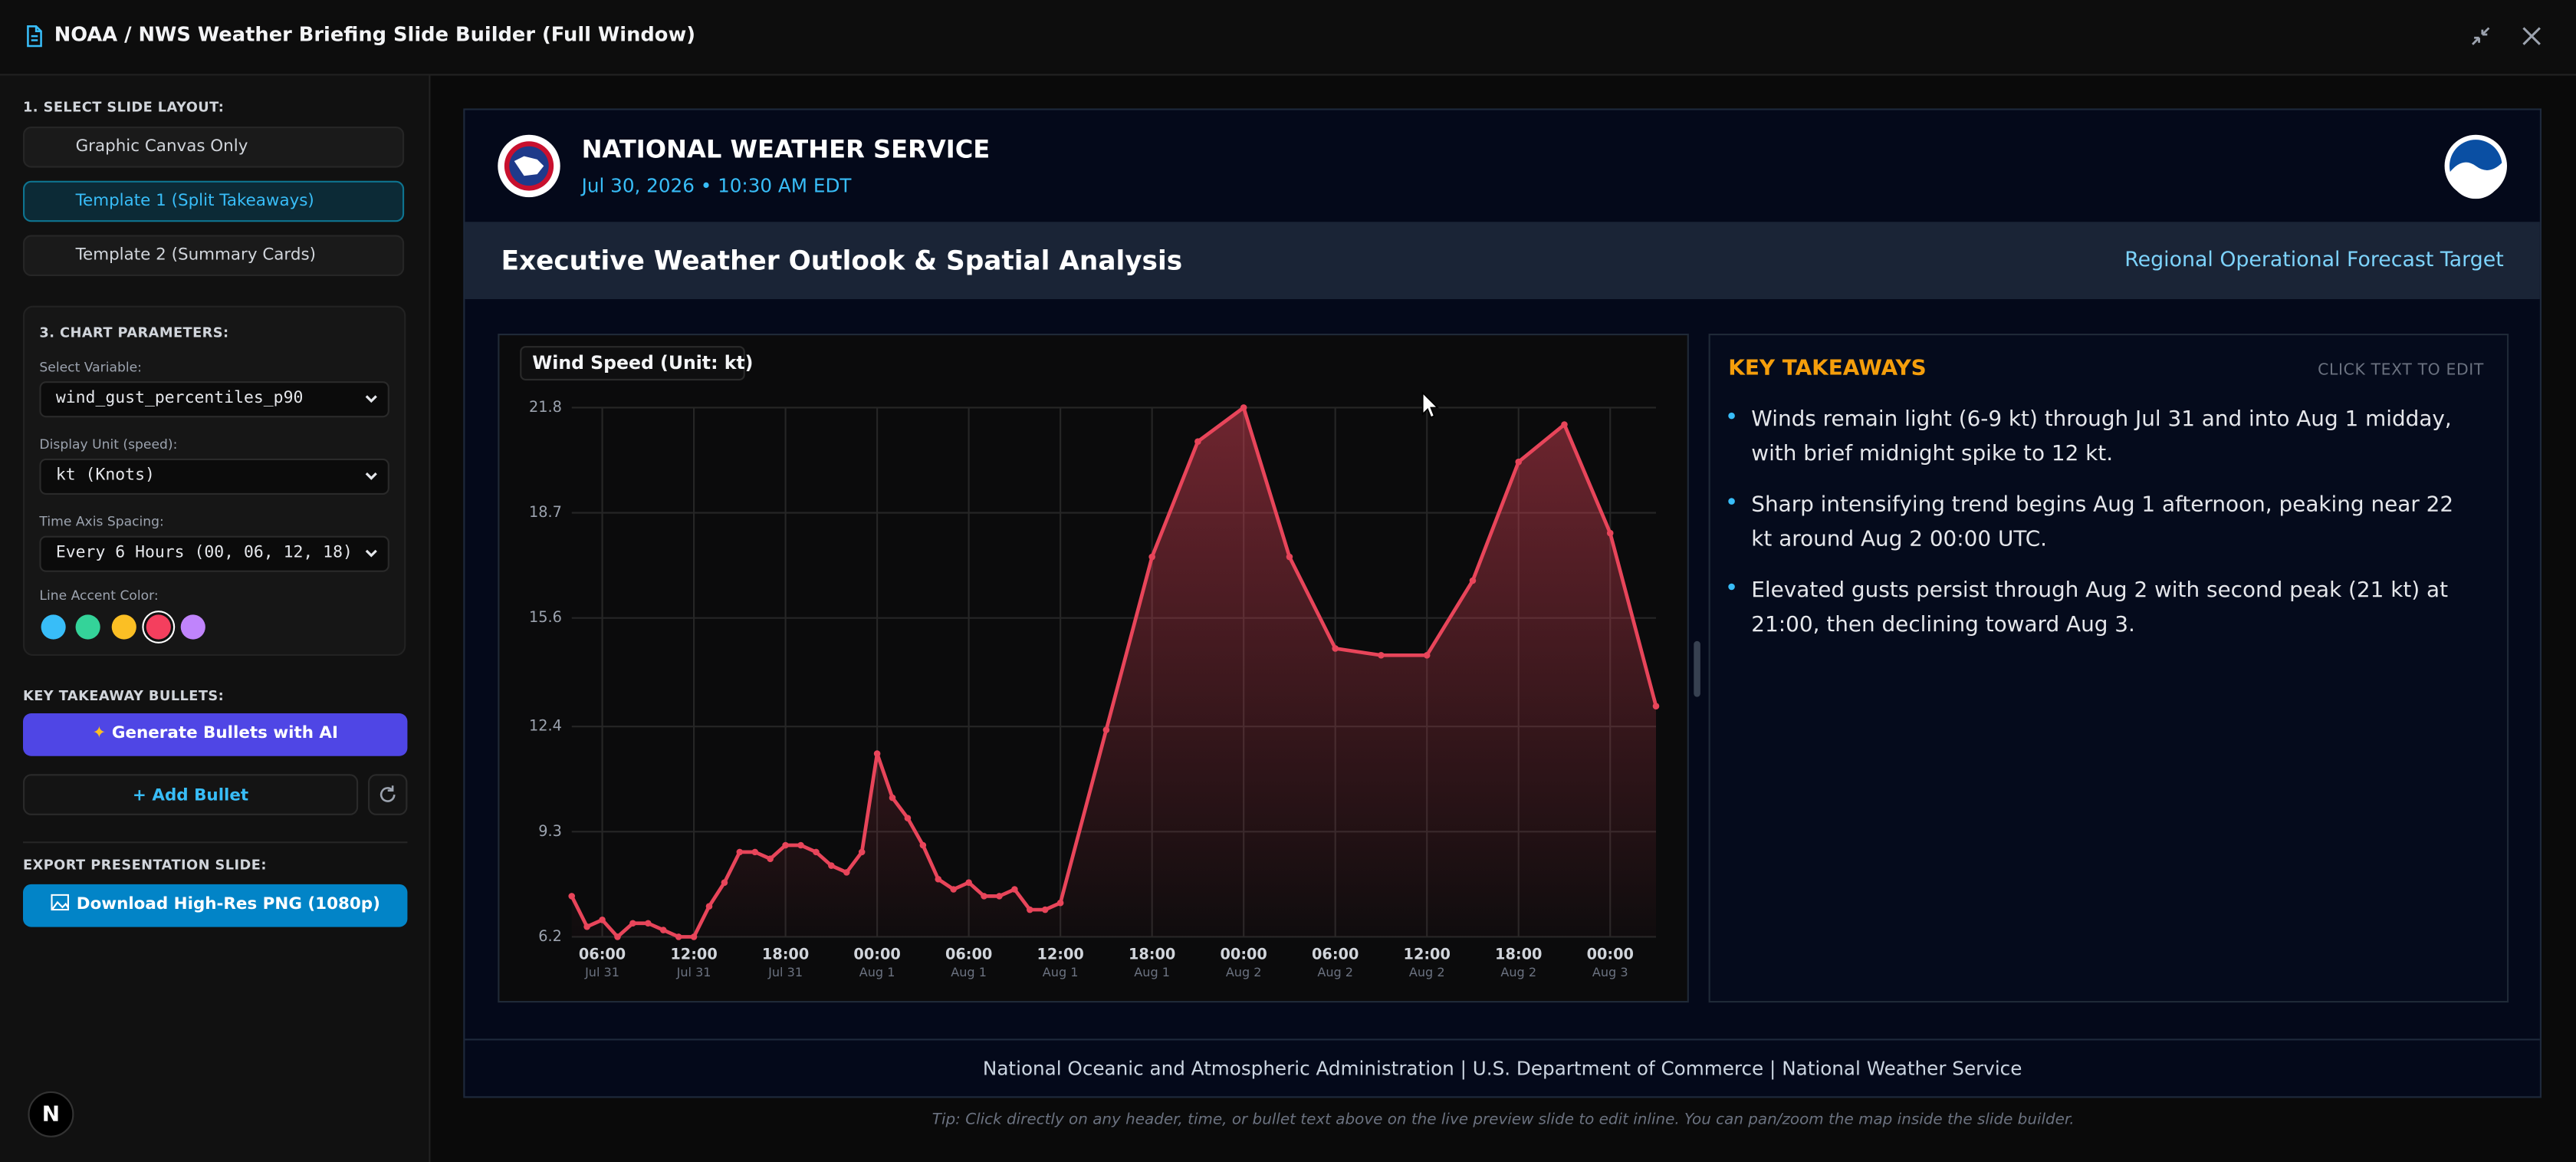  What do you see at coordinates (102, 521) in the screenshot?
I see `field-label: Time Axis Spacing:` at bounding box center [102, 521].